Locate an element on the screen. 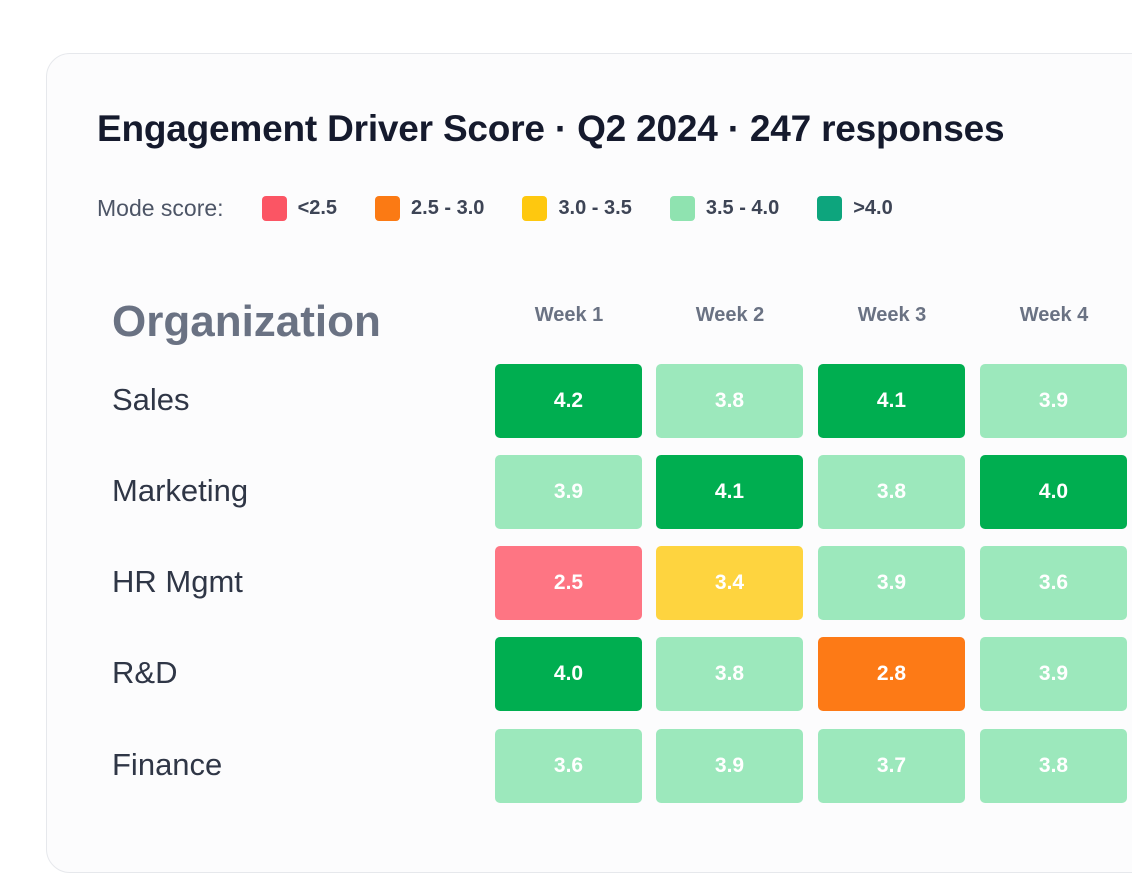  row-label: Finance is located at coordinates (167, 764).